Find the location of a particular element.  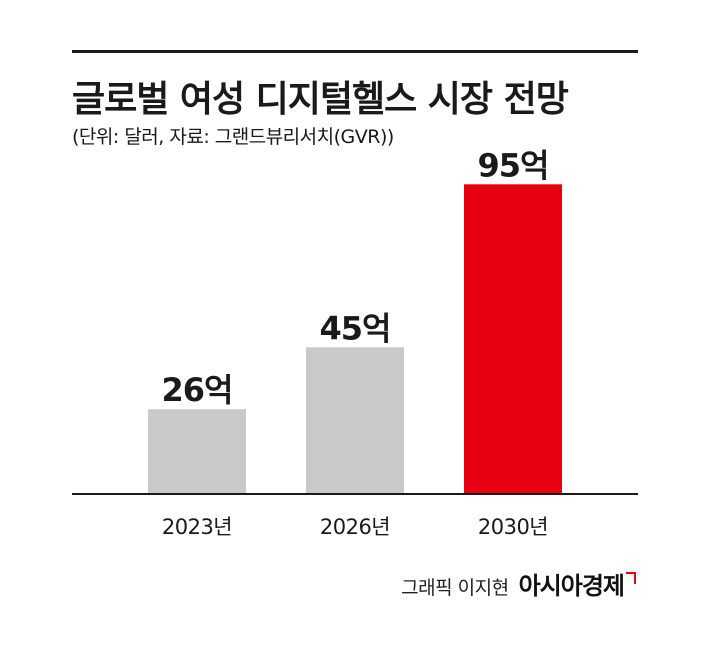

publisher-logo: 아시아경제 is located at coordinates (577, 583).